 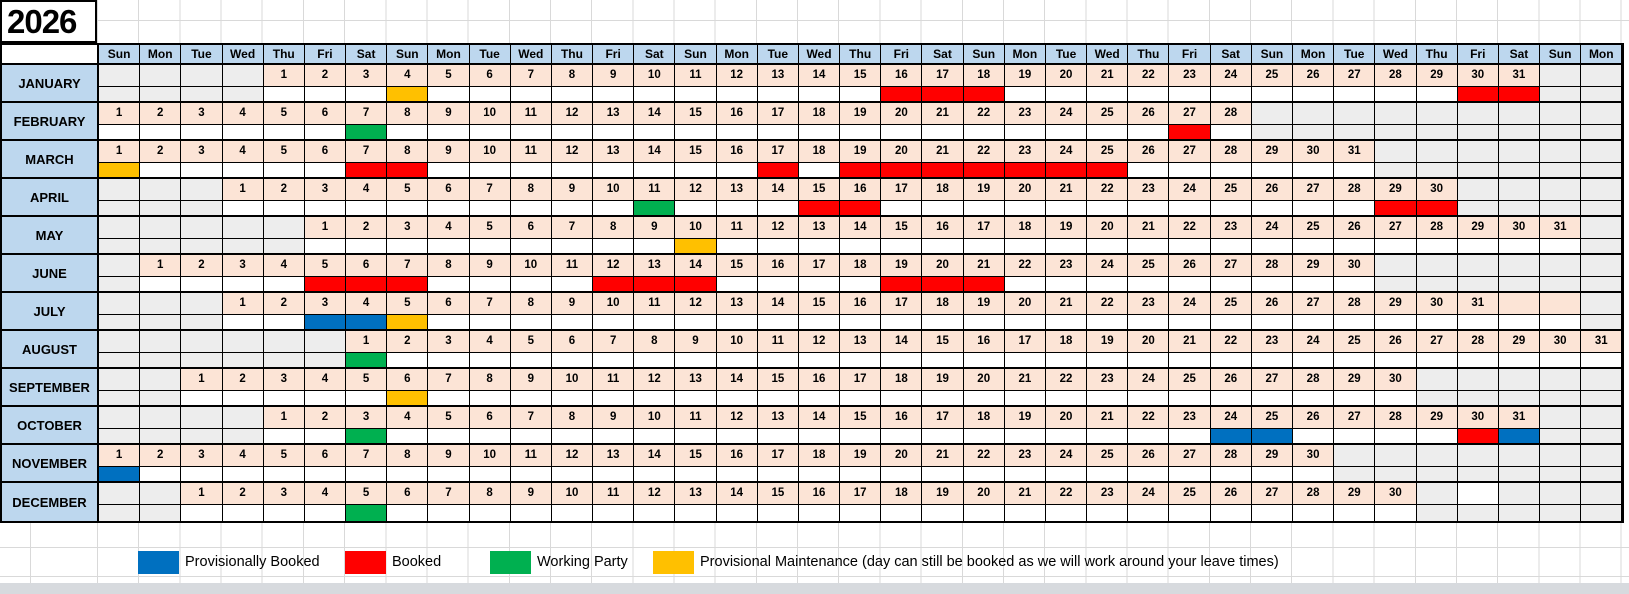 I want to click on day-cell: 30, so click(x=1396, y=380).